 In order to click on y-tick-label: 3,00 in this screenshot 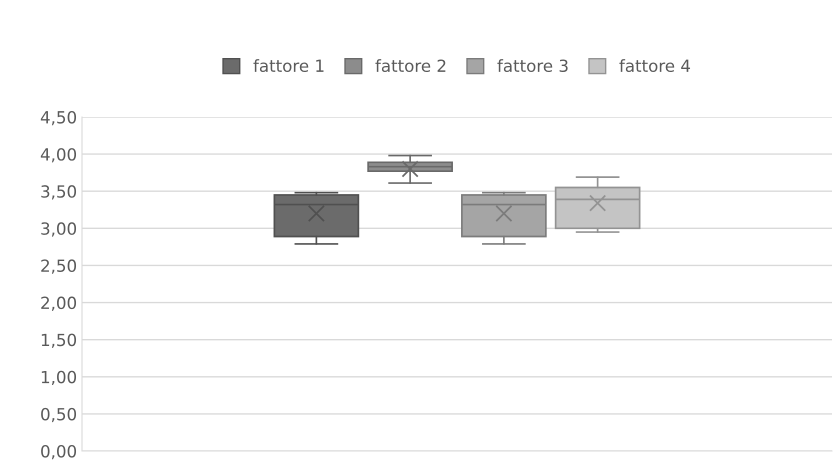, I will do `click(58, 229)`.